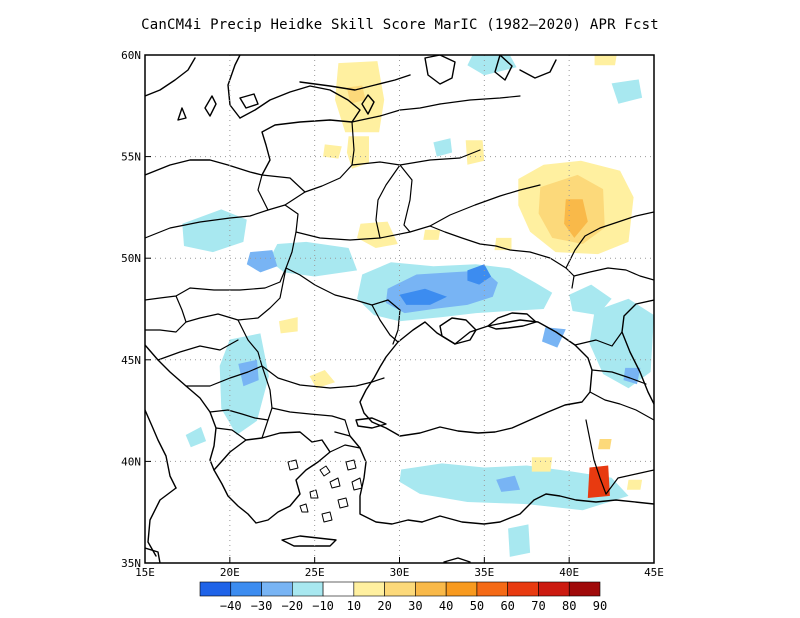 The height and width of the screenshot is (618, 800). What do you see at coordinates (355, 82) in the screenshot?
I see `finland-coast` at bounding box center [355, 82].